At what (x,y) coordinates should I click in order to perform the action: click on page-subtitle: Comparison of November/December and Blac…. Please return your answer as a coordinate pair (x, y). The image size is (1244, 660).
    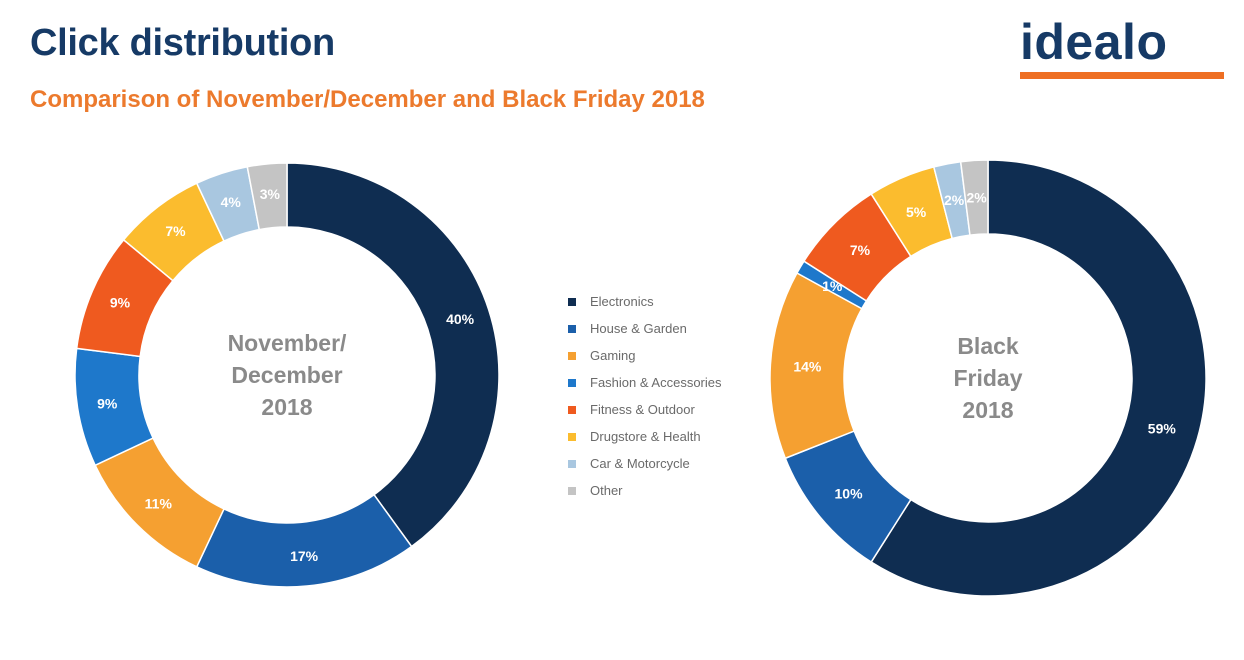
    Looking at the image, I should click on (367, 99).